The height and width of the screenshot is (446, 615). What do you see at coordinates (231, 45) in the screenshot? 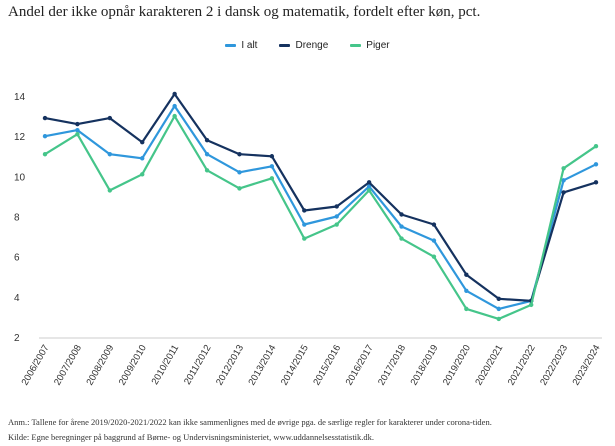
I see `legend-swatch-i-alt` at bounding box center [231, 45].